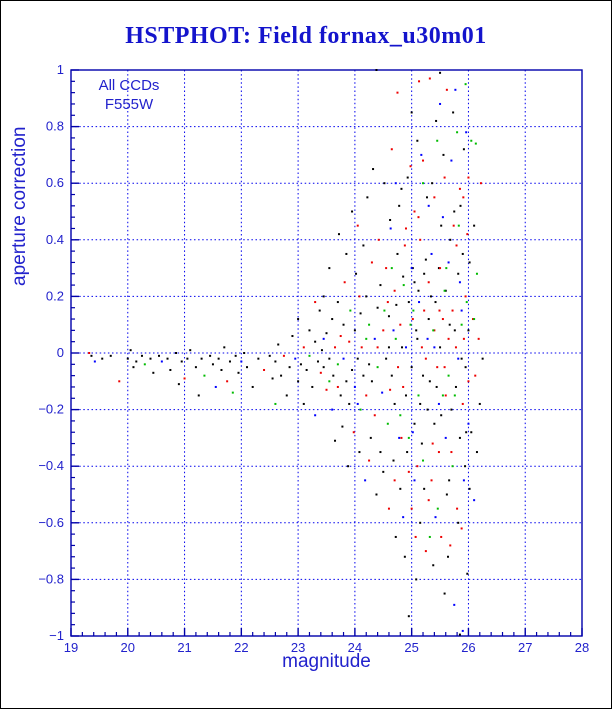  Describe the element at coordinates (298, 647) in the screenshot. I see `x-tick-label: 23` at that location.